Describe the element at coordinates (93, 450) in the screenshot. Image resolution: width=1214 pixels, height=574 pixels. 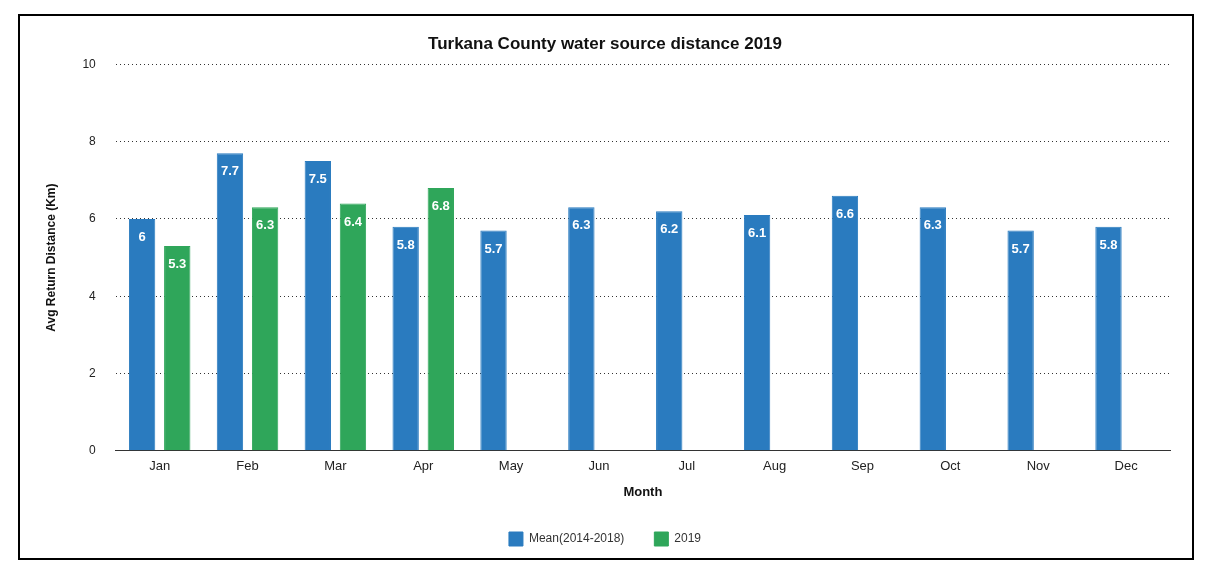
I see `y-tick-label: 0` at that location.